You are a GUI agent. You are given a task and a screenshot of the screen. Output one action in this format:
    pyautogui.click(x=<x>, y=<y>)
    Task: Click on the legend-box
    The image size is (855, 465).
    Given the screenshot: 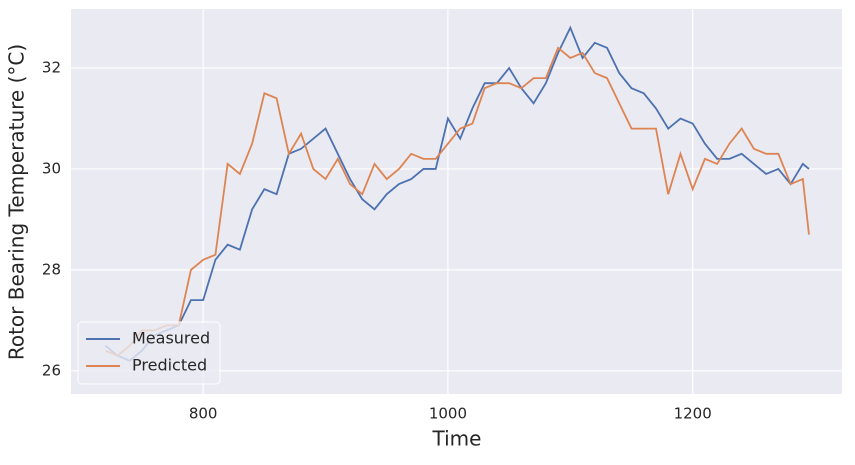 What is the action you would take?
    pyautogui.click(x=149, y=353)
    